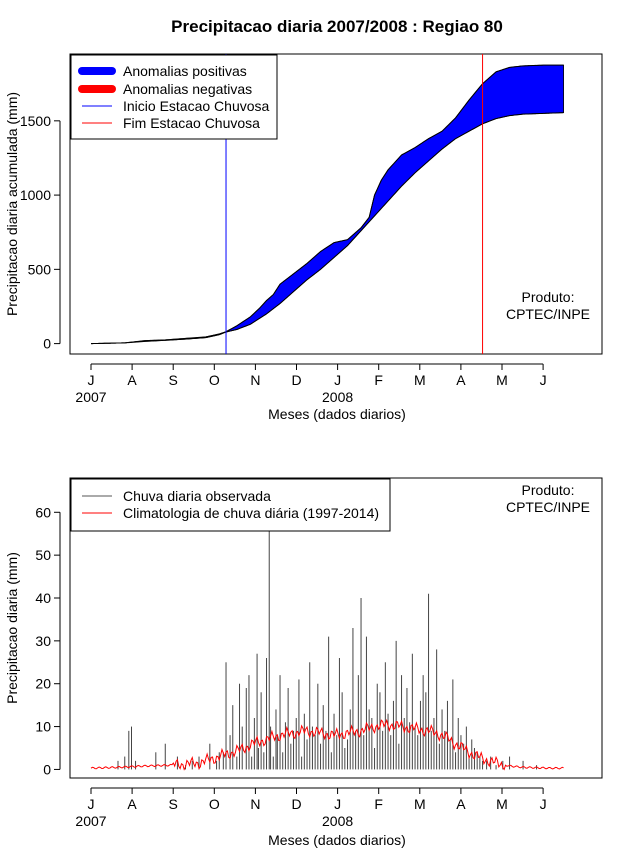 The image size is (640, 850). What do you see at coordinates (197, 496) in the screenshot?
I see `legend-label-observed: Chuva diaria observada` at bounding box center [197, 496].